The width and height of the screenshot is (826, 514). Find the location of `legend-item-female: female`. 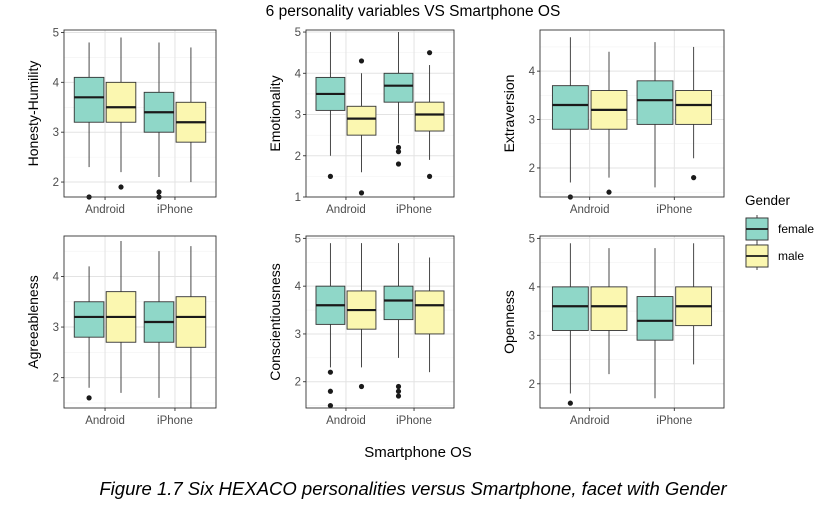

legend-item-female: female is located at coordinates (779, 229).